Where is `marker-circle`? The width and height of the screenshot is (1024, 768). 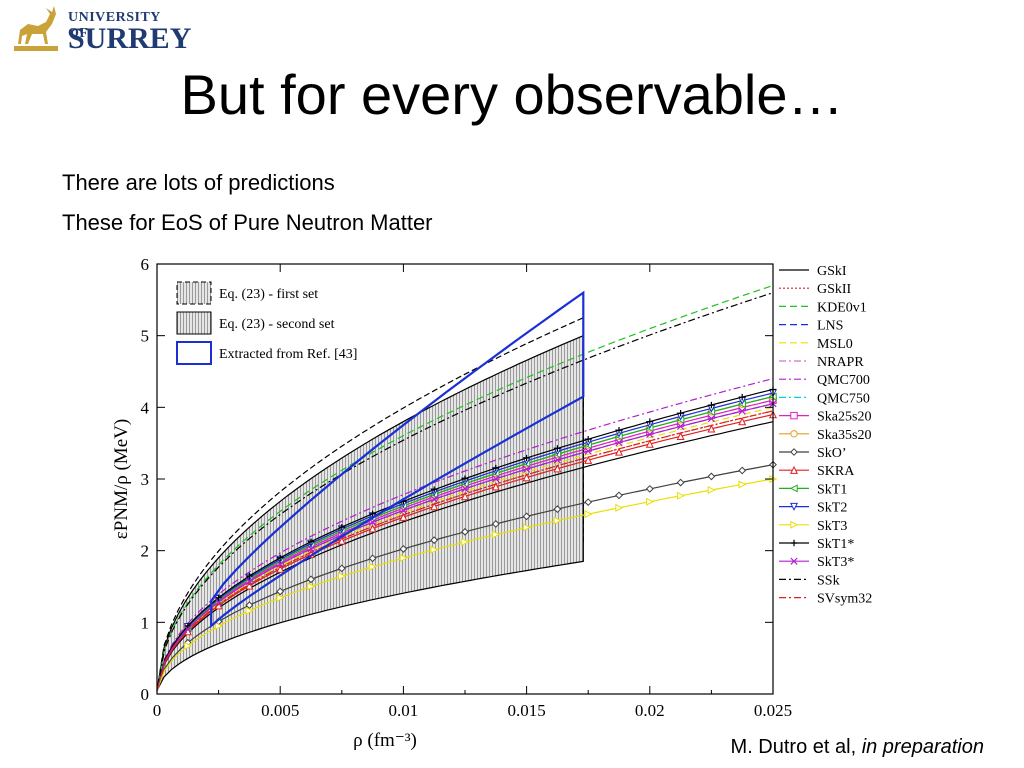 marker-circle is located at coordinates (794, 434).